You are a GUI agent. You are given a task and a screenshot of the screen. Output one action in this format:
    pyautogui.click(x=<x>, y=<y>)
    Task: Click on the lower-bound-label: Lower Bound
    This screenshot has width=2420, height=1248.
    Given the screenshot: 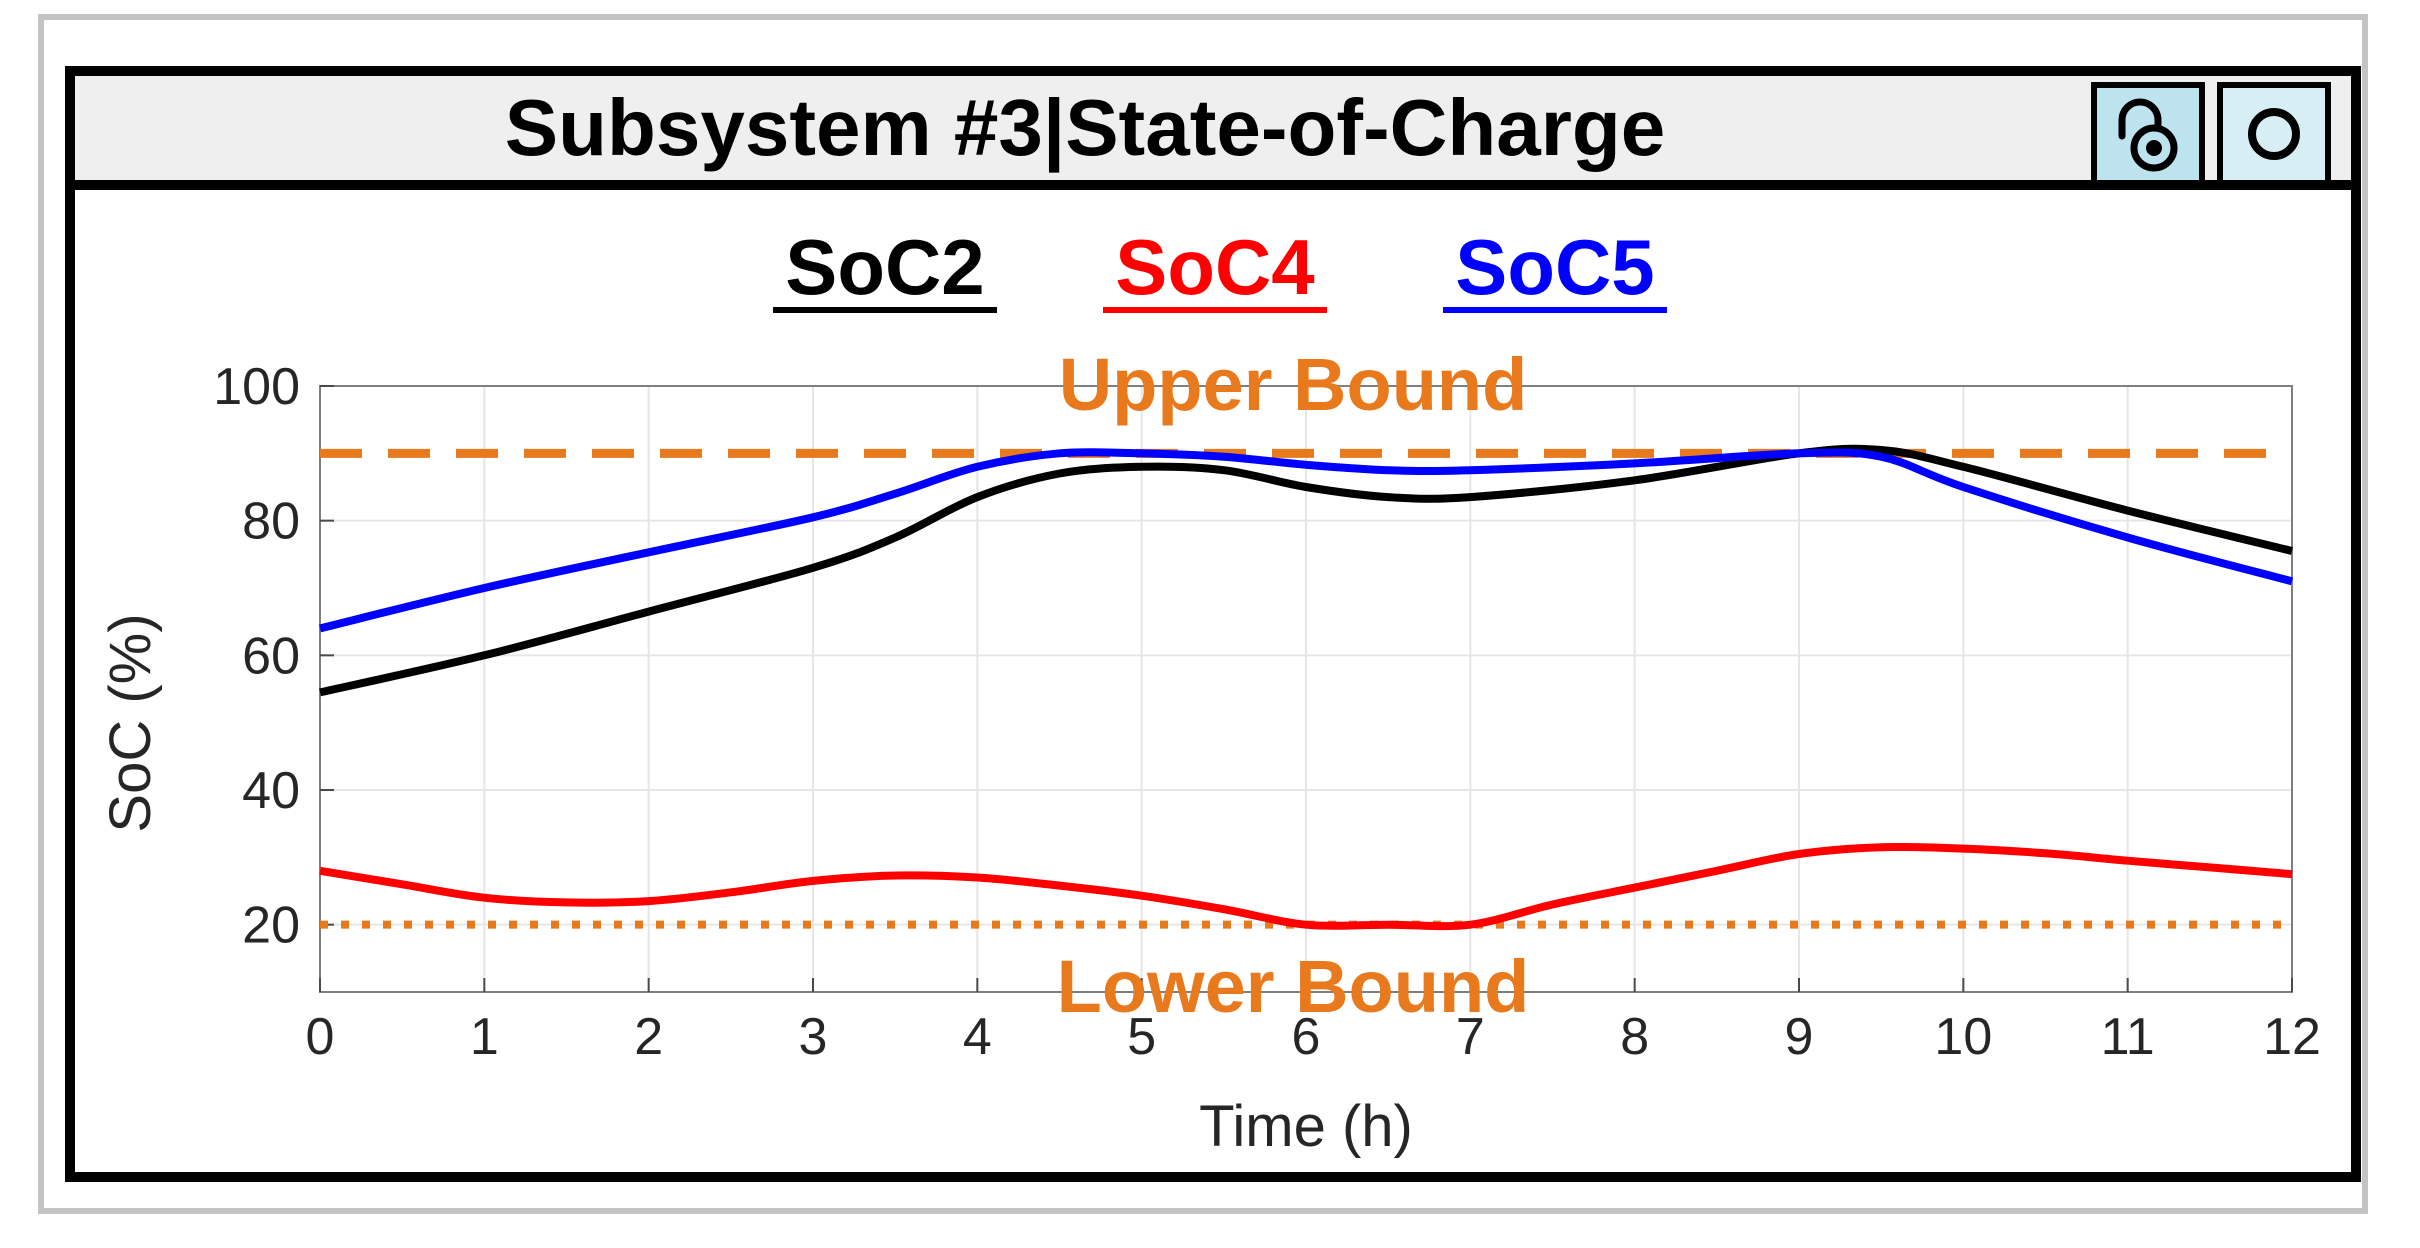 What is the action you would take?
    pyautogui.click(x=1293, y=986)
    